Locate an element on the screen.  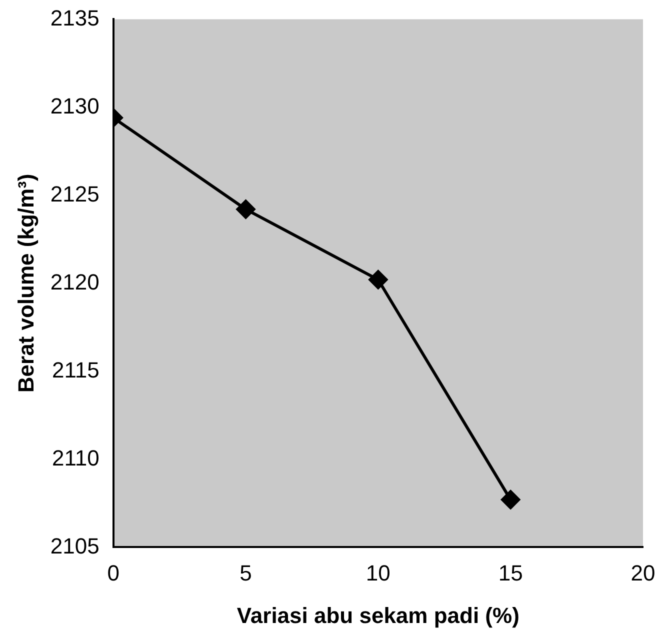
y-tick-label: 2130 is located at coordinates (75, 105).